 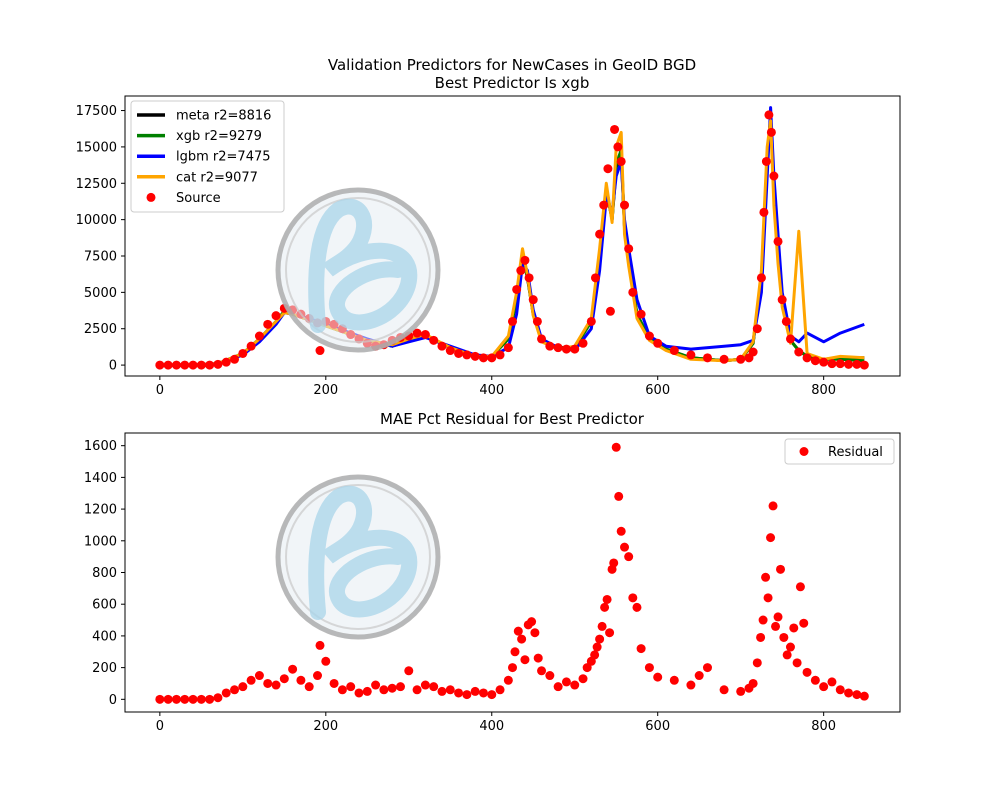 I want to click on y-tick-label: 1600, so click(x=100, y=446).